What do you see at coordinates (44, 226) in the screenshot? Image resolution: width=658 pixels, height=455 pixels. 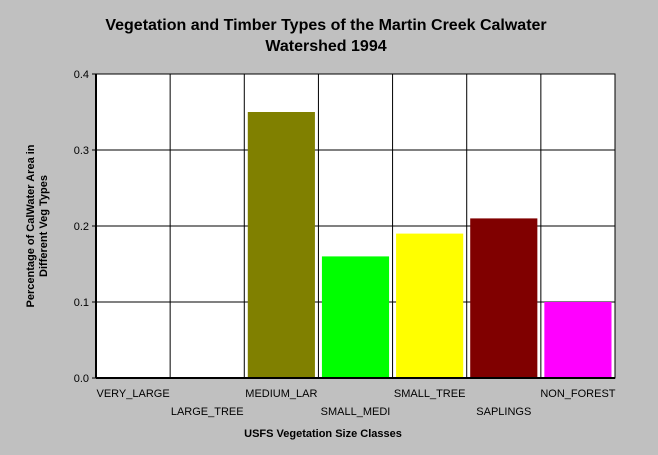 I see `y-axis-title-line-2: Different Veg Types` at bounding box center [44, 226].